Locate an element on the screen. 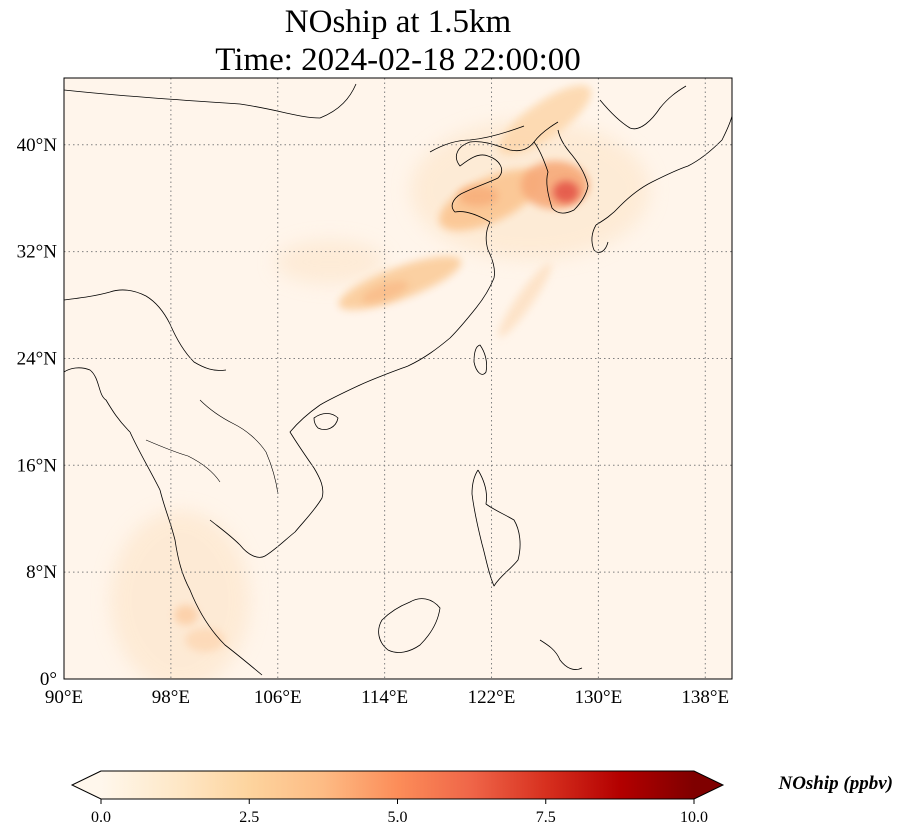 The height and width of the screenshot is (836, 904). coast-korea is located at coordinates (561, 171).